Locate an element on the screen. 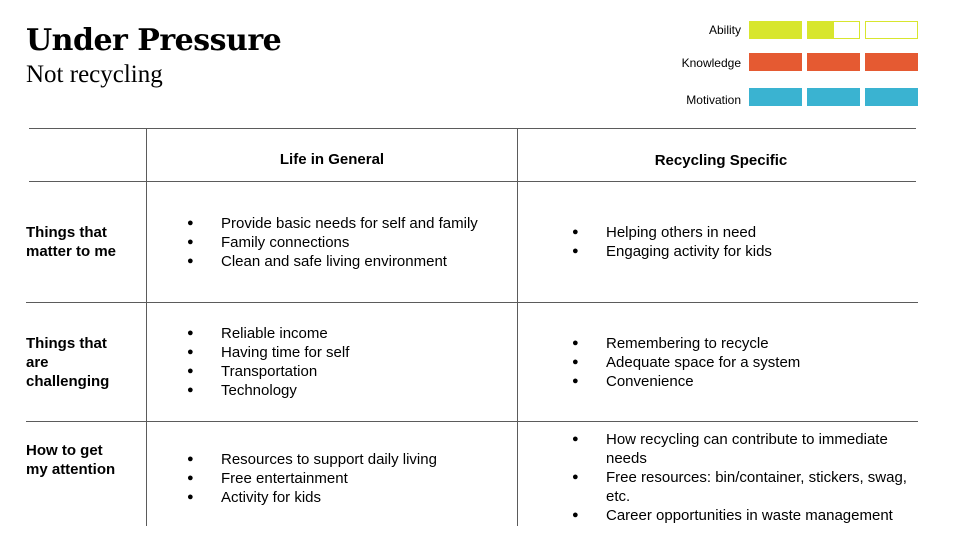 The image size is (960, 540). column-header-recycling-specific: Recycling Specific is located at coordinates (721, 160).